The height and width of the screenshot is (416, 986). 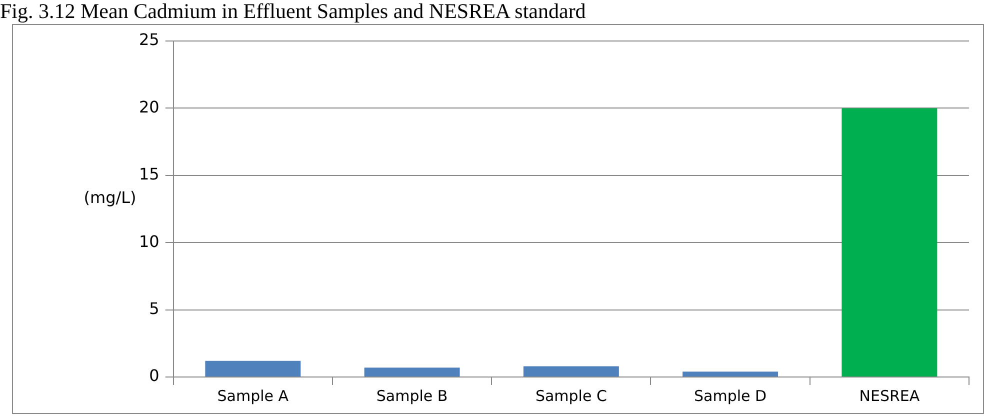 What do you see at coordinates (149, 174) in the screenshot?
I see `y-tick-label: 15` at bounding box center [149, 174].